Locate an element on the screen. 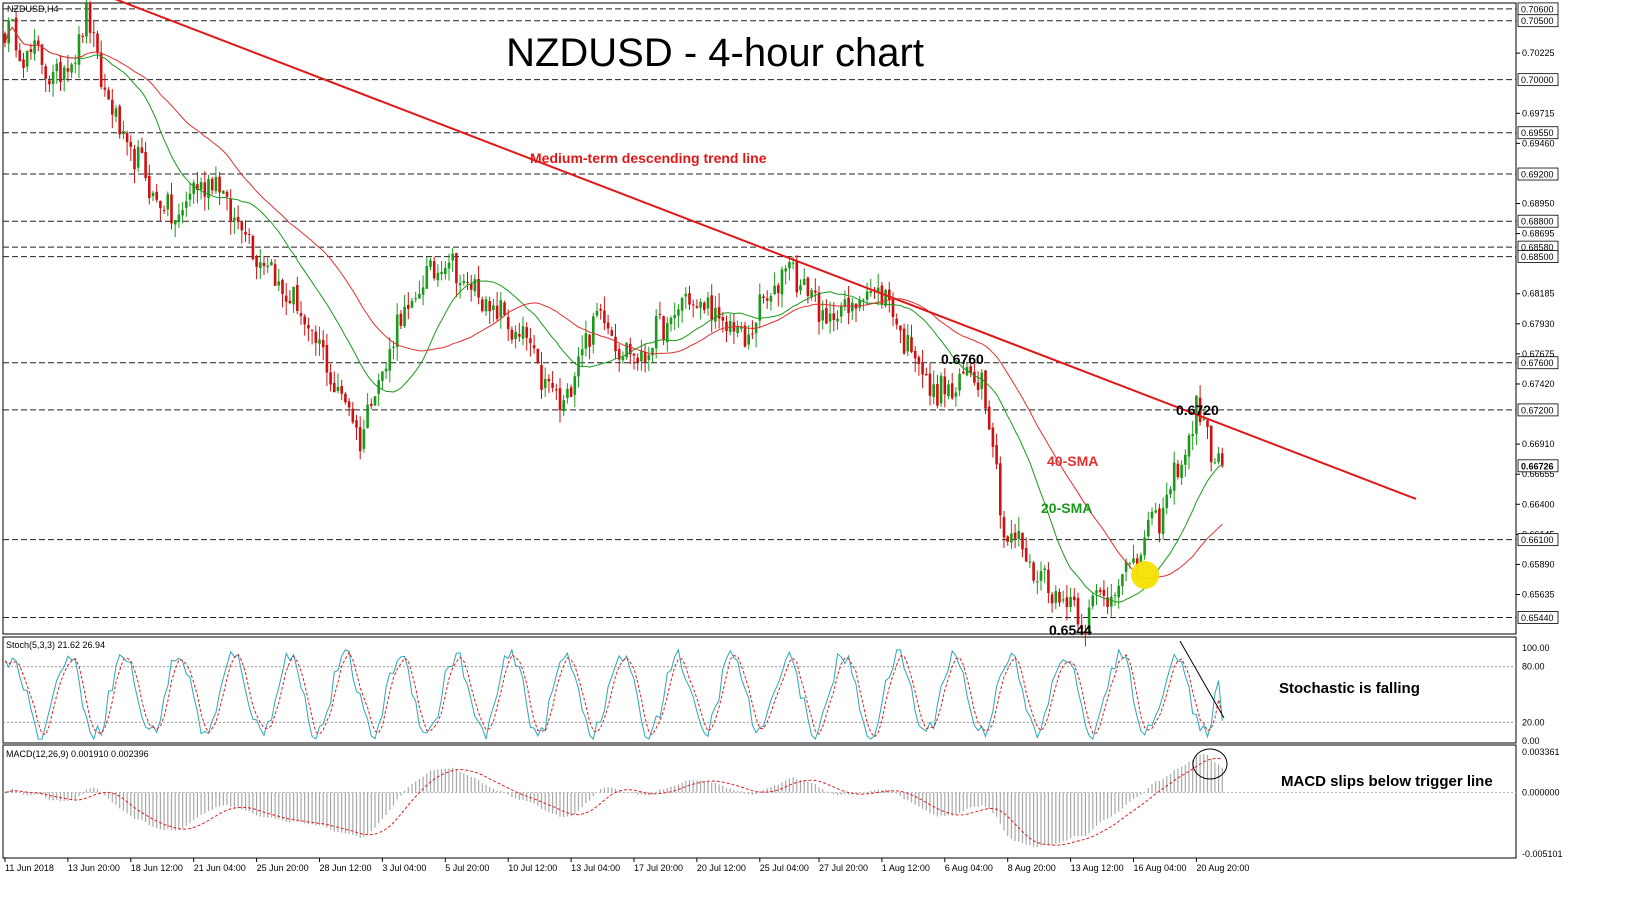 Image resolution: width=1644 pixels, height=924 pixels. time-label-7: 5 Jul 20:00 is located at coordinates (467, 868).